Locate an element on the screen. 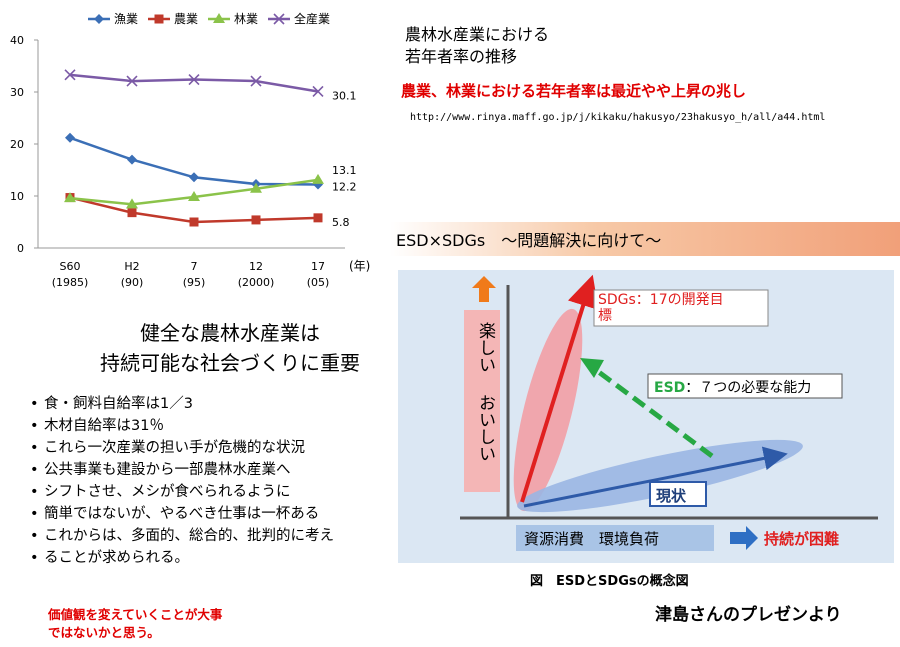  sdgs-label: SDGs：17の開発目 標 is located at coordinates (661, 308).